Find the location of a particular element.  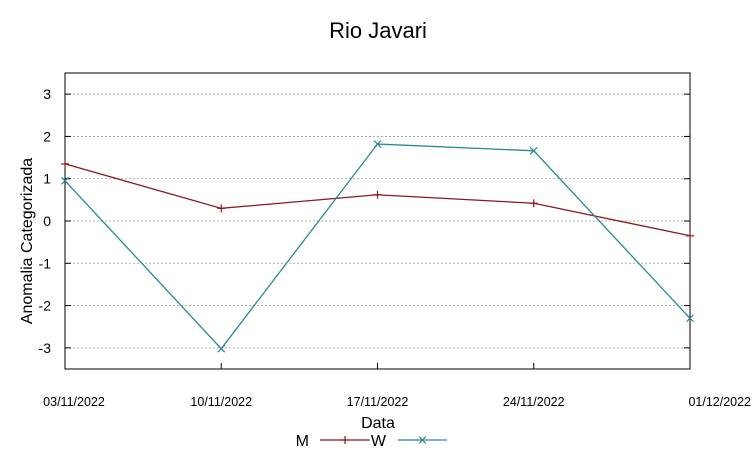

legend-marker-M is located at coordinates (345, 440).